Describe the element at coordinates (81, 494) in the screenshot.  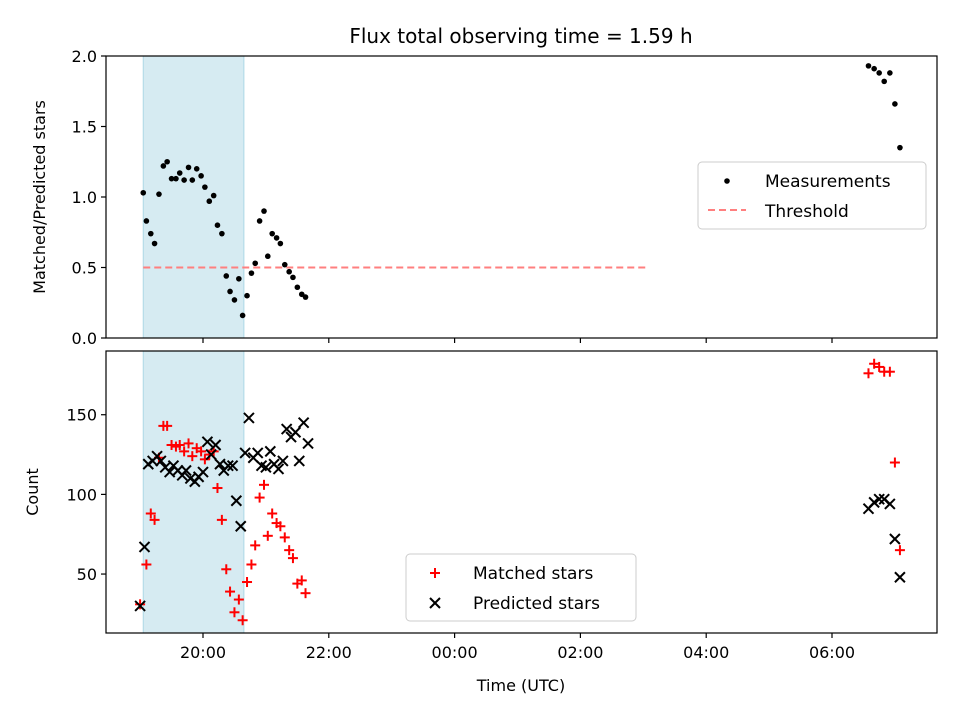
I see `y-tick-label: 100` at that location.